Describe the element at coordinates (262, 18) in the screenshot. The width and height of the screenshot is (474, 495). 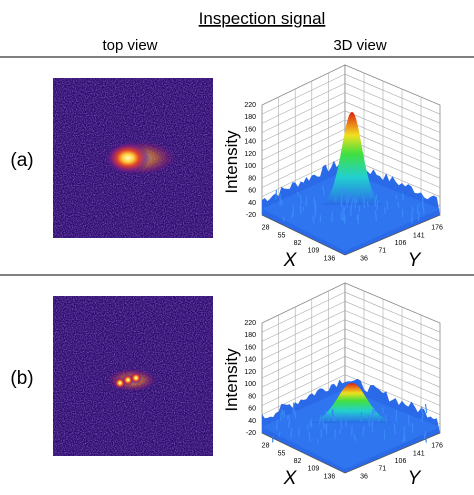
I see `figure-title: Inspection signal` at that location.